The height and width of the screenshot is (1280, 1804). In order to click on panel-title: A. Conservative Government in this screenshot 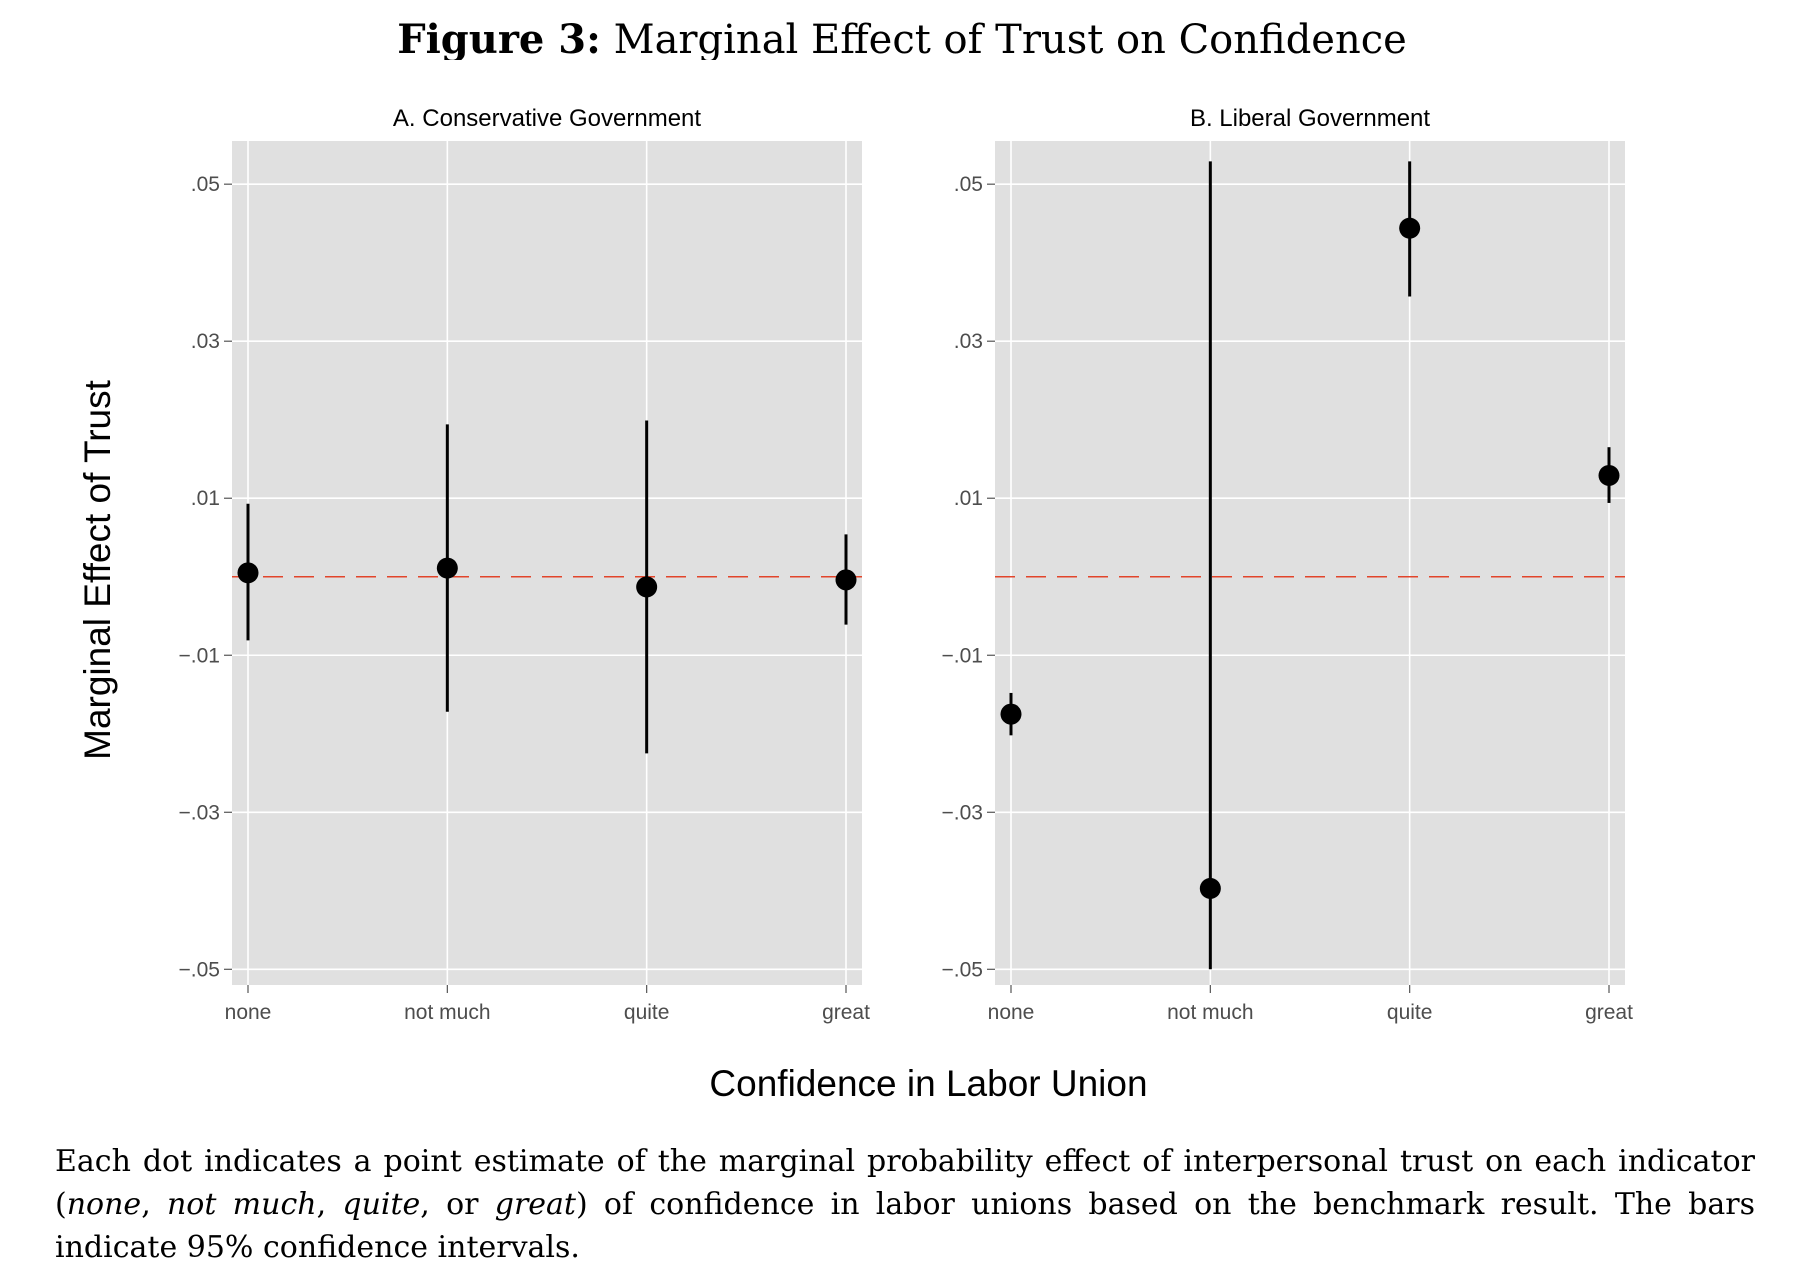, I will do `click(547, 118)`.